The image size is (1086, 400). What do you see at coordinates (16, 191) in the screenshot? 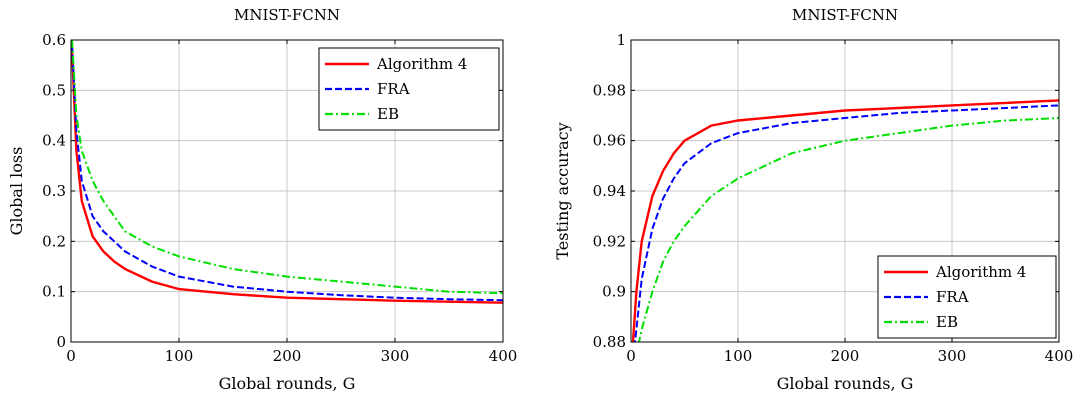
I see `y-axis-label: Global loss` at bounding box center [16, 191].